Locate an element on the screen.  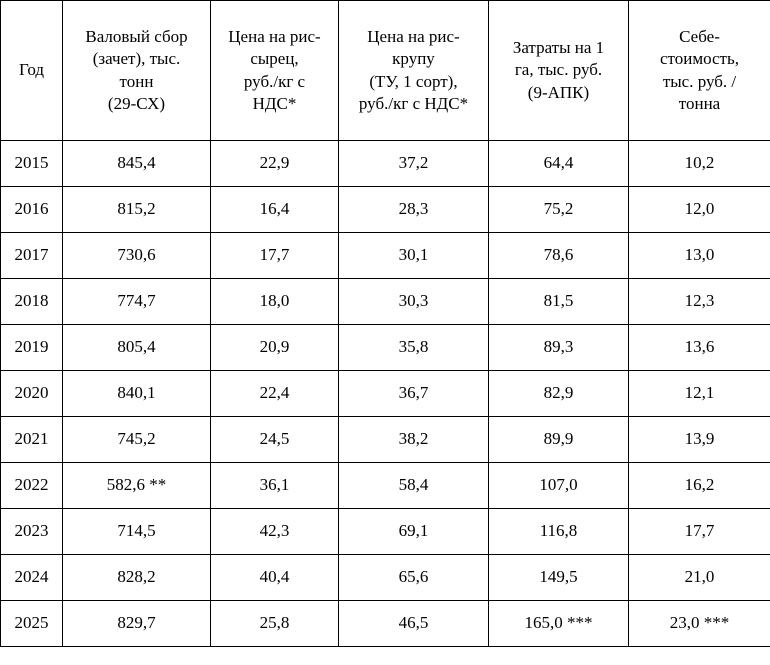
year-cell: 2023 is located at coordinates (31, 531).